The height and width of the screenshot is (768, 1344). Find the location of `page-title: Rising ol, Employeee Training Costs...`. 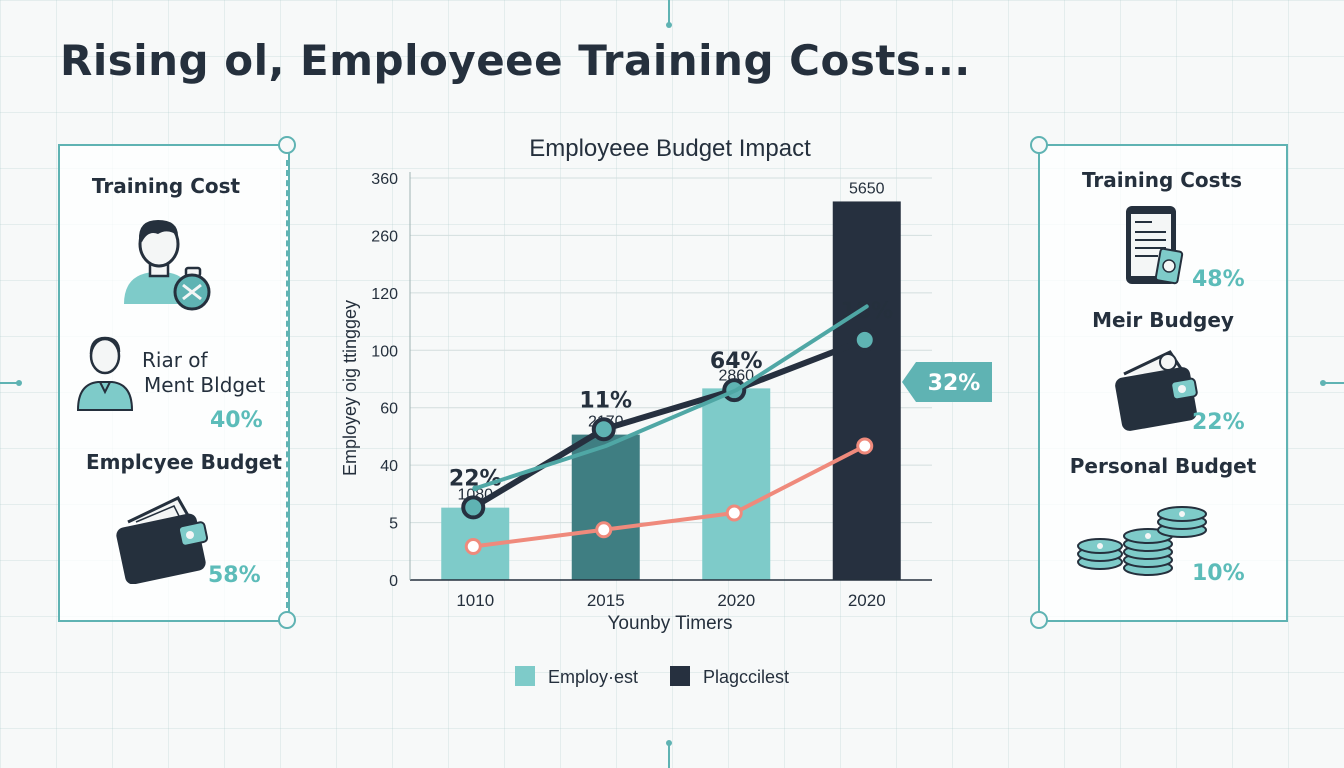

page-title: Rising ol, Employeee Training Costs... is located at coordinates (515, 60).